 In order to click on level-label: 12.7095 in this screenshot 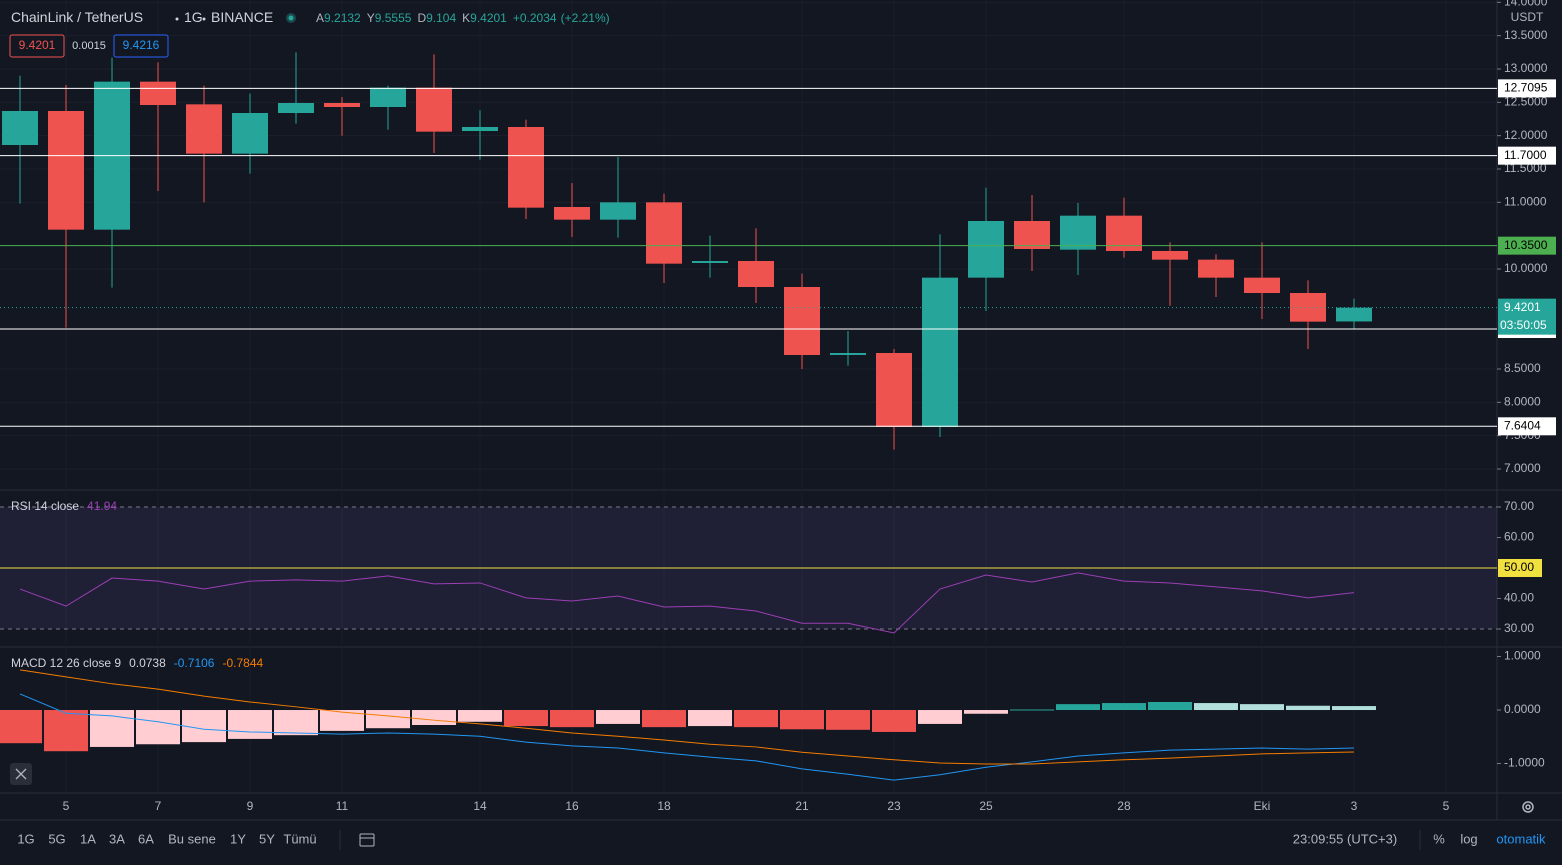, I will do `click(1526, 88)`.